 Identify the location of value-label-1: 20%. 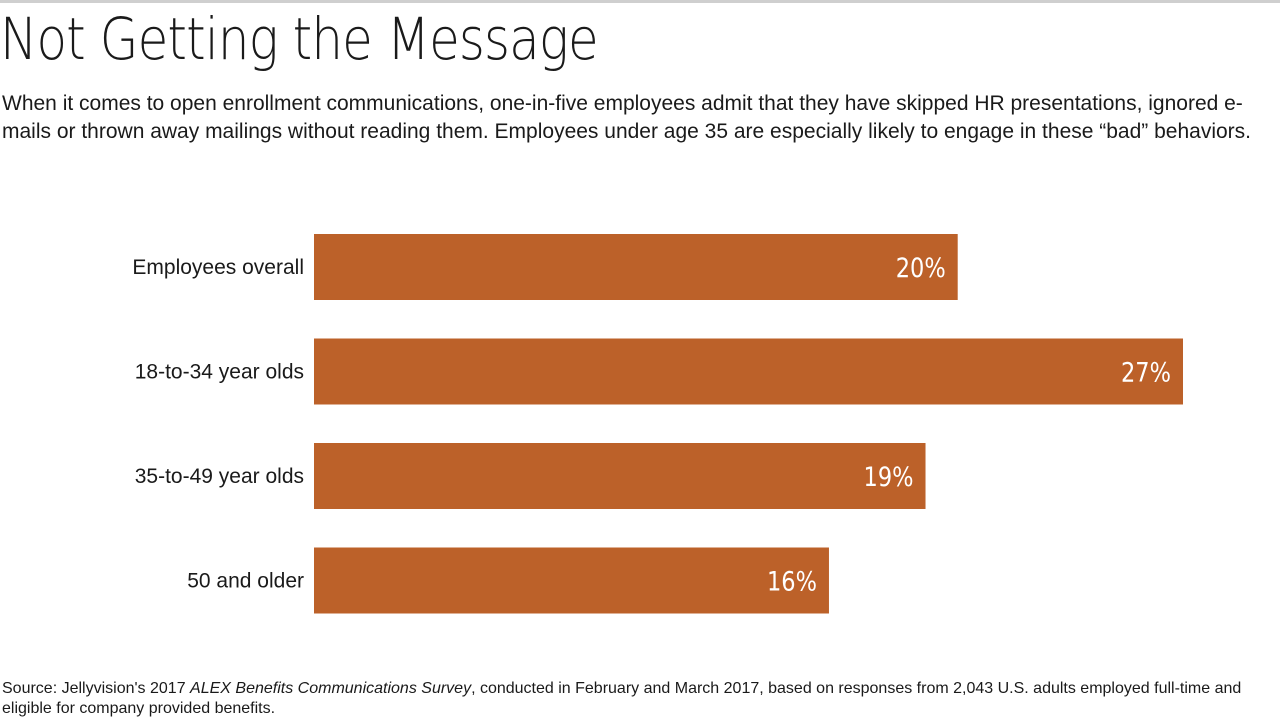
(921, 268).